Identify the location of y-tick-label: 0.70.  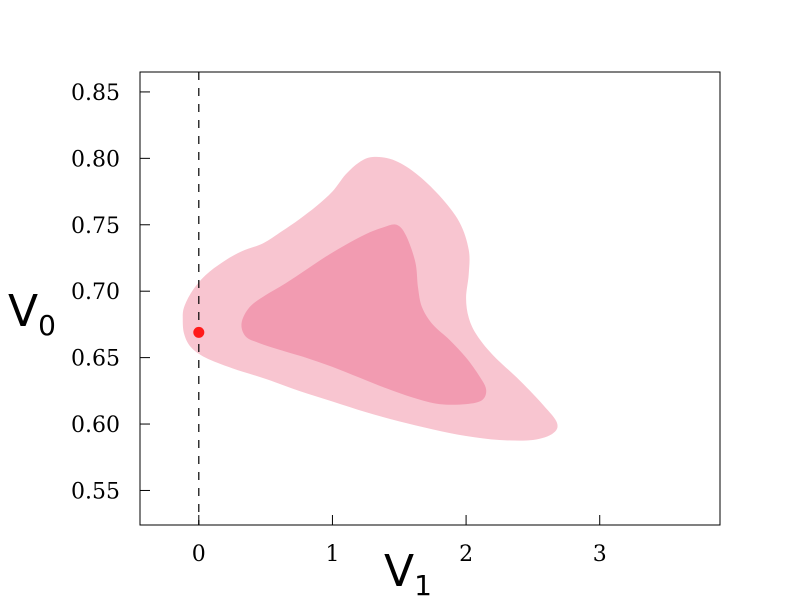
(95, 292).